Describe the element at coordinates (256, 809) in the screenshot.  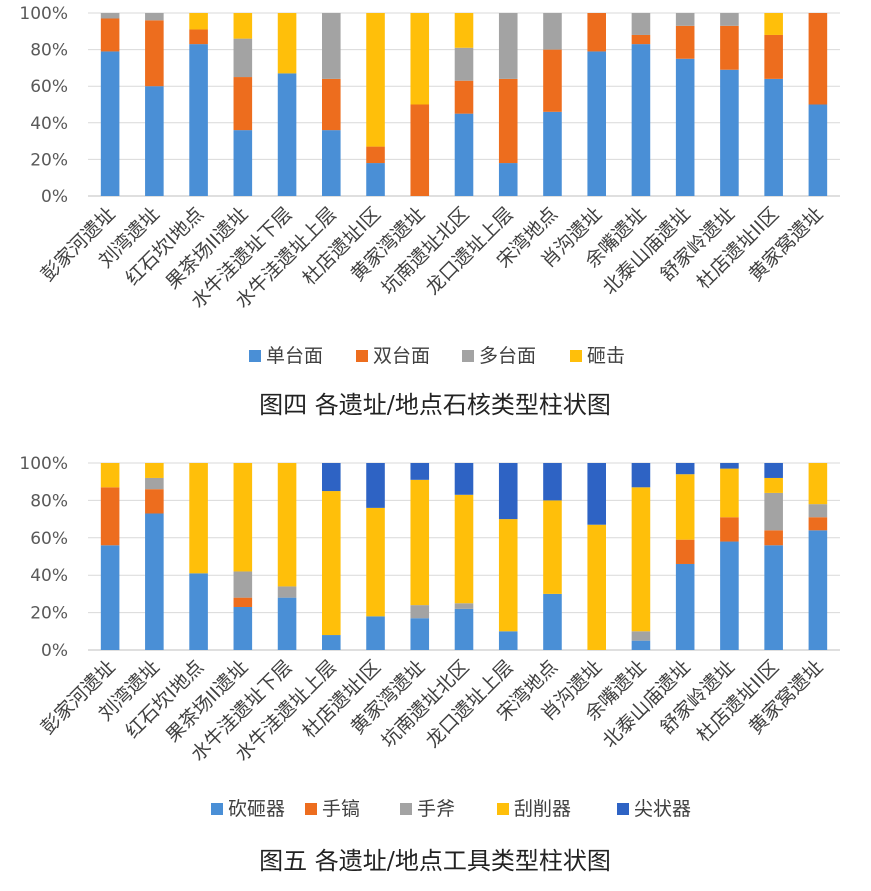
I see `legend-label: 砍砸器` at that location.